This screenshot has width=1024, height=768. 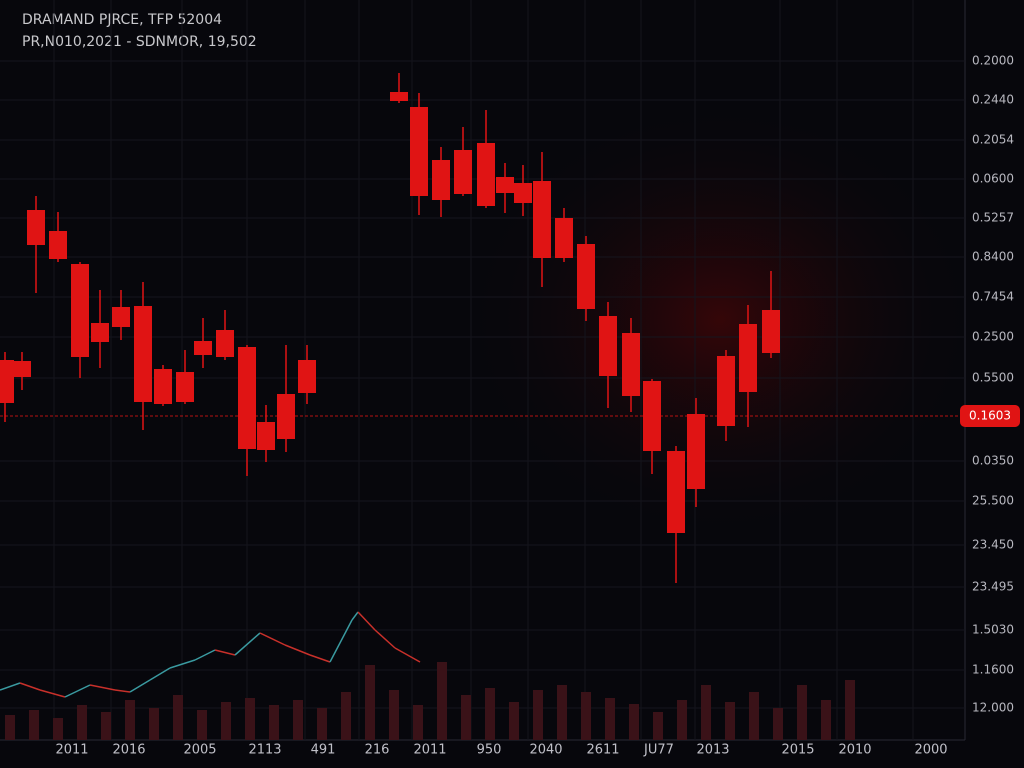 I want to click on x-tick-label: 2113, so click(x=264, y=750).